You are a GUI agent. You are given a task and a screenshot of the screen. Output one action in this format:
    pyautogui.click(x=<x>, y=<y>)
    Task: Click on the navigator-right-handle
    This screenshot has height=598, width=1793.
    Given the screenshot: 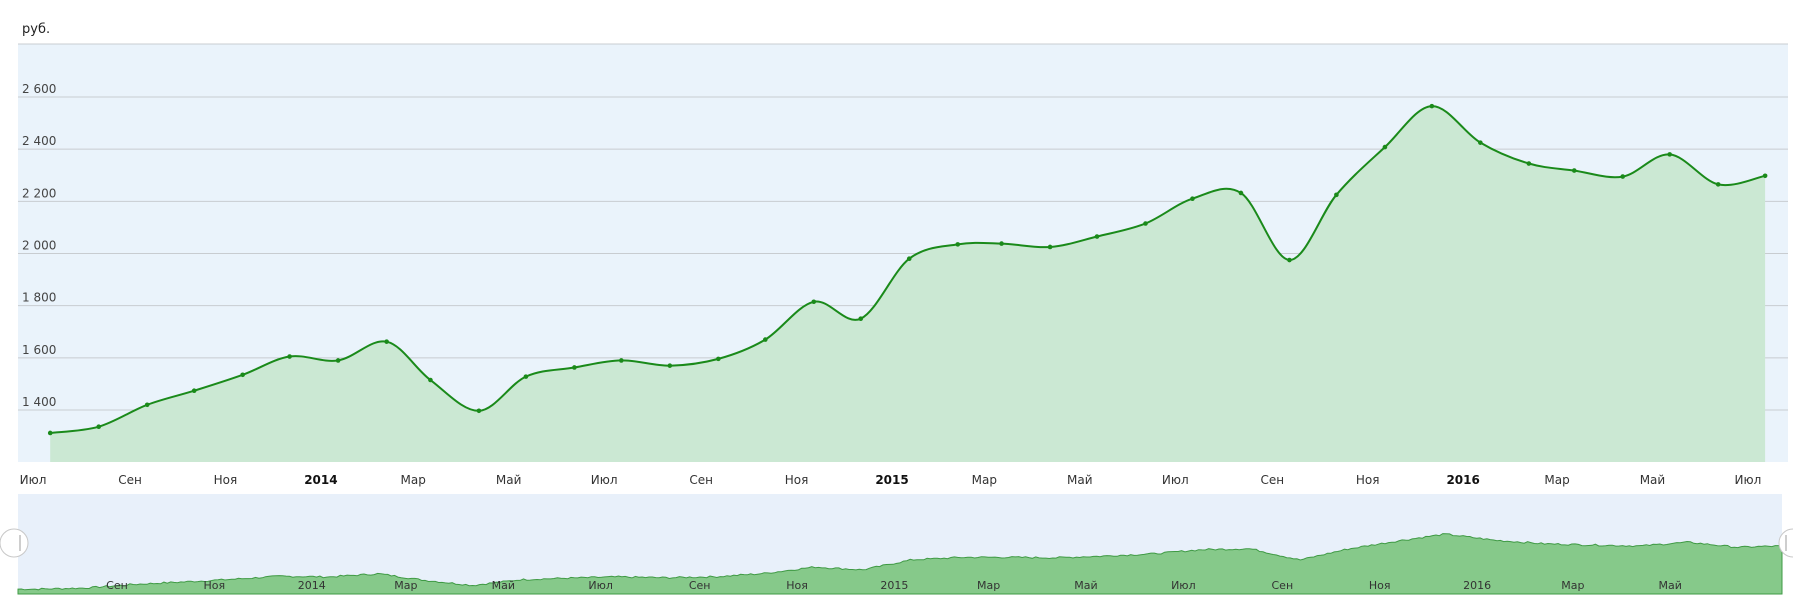 What is the action you would take?
    pyautogui.click(x=1785, y=543)
    